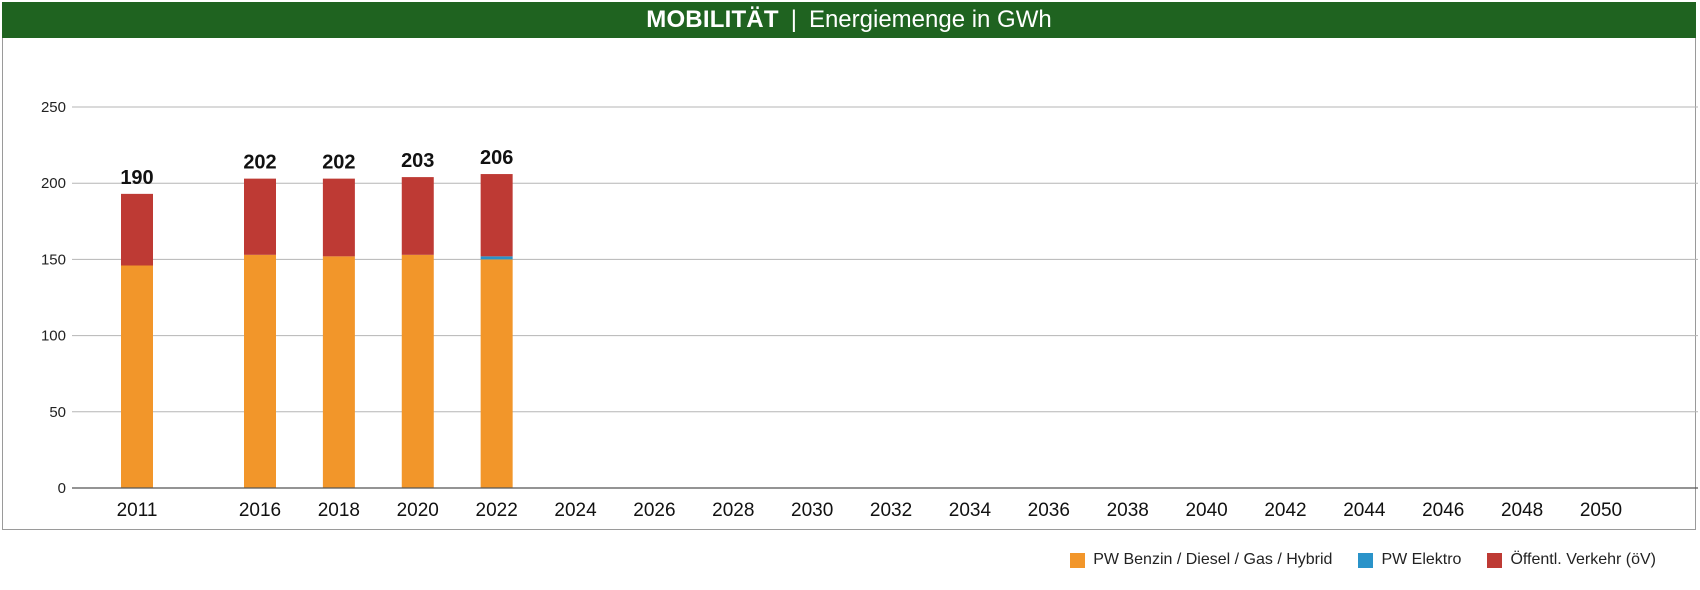  Describe the element at coordinates (339, 510) in the screenshot. I see `x-tick-label: 2018` at that location.